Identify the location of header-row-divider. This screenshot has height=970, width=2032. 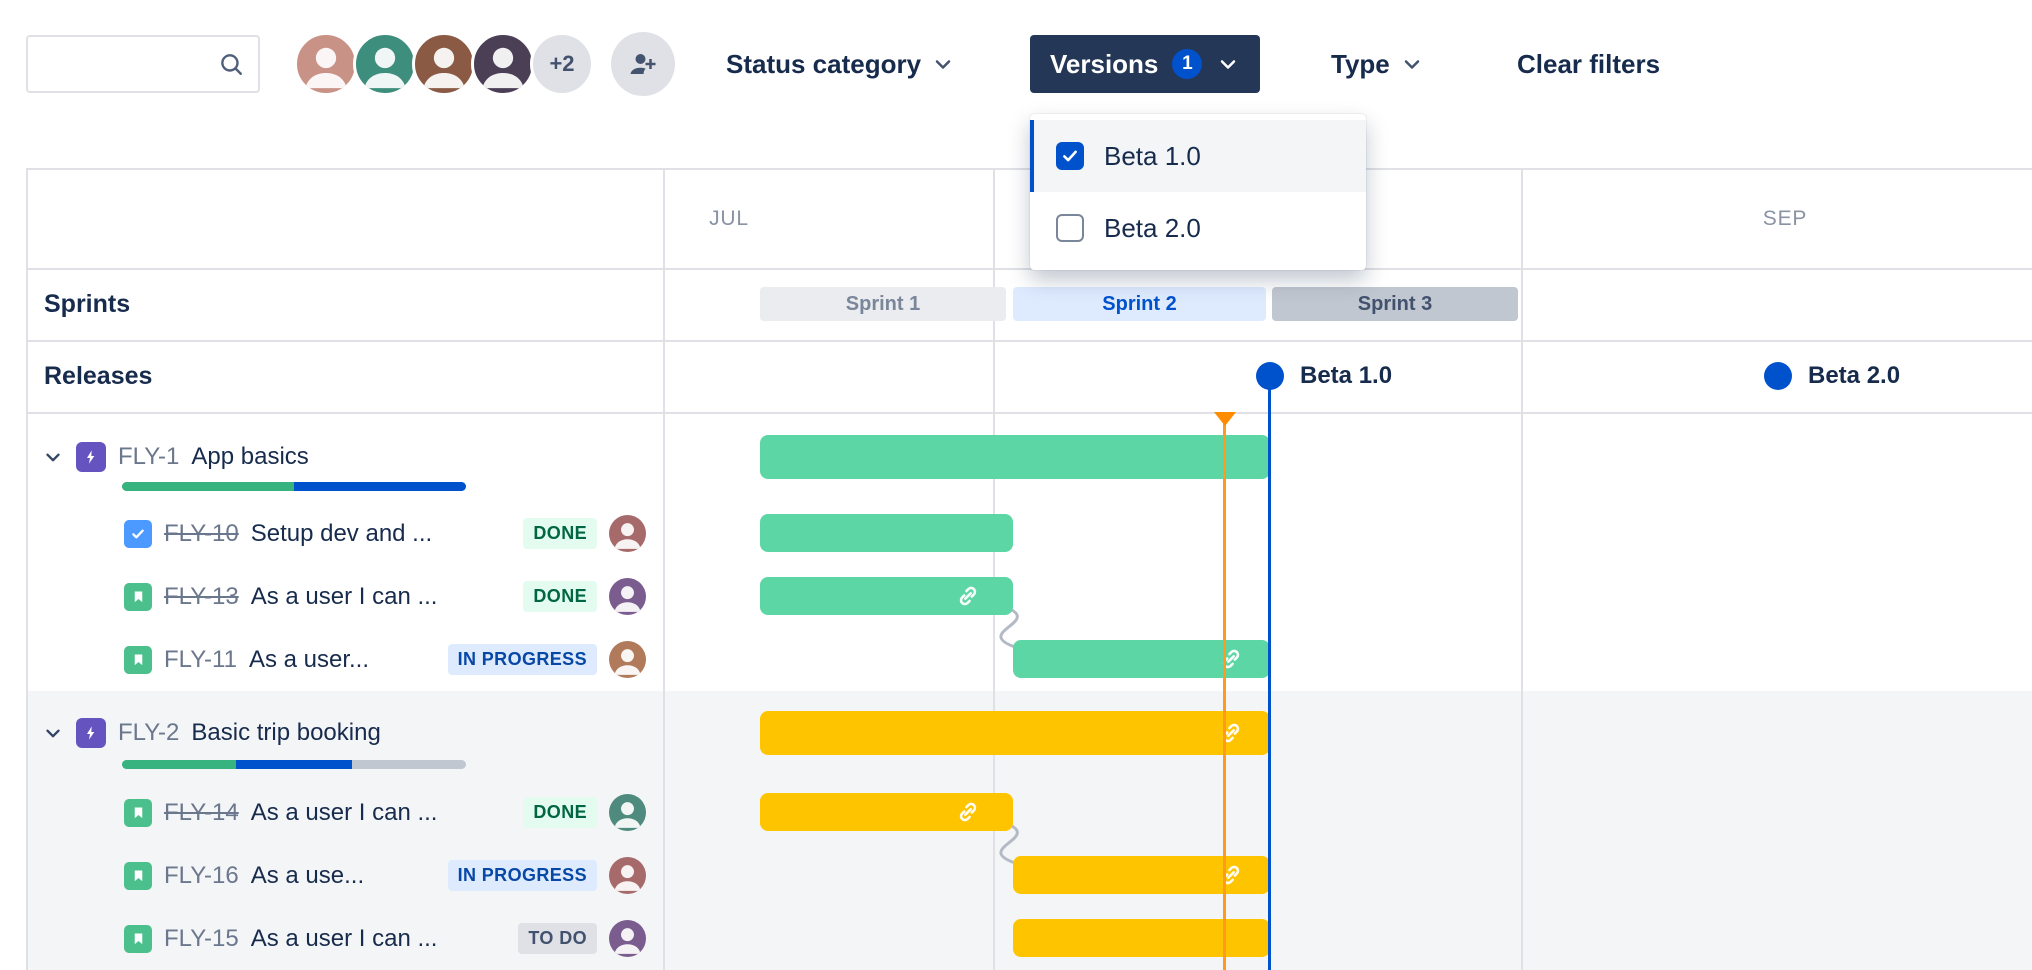
(1030, 269).